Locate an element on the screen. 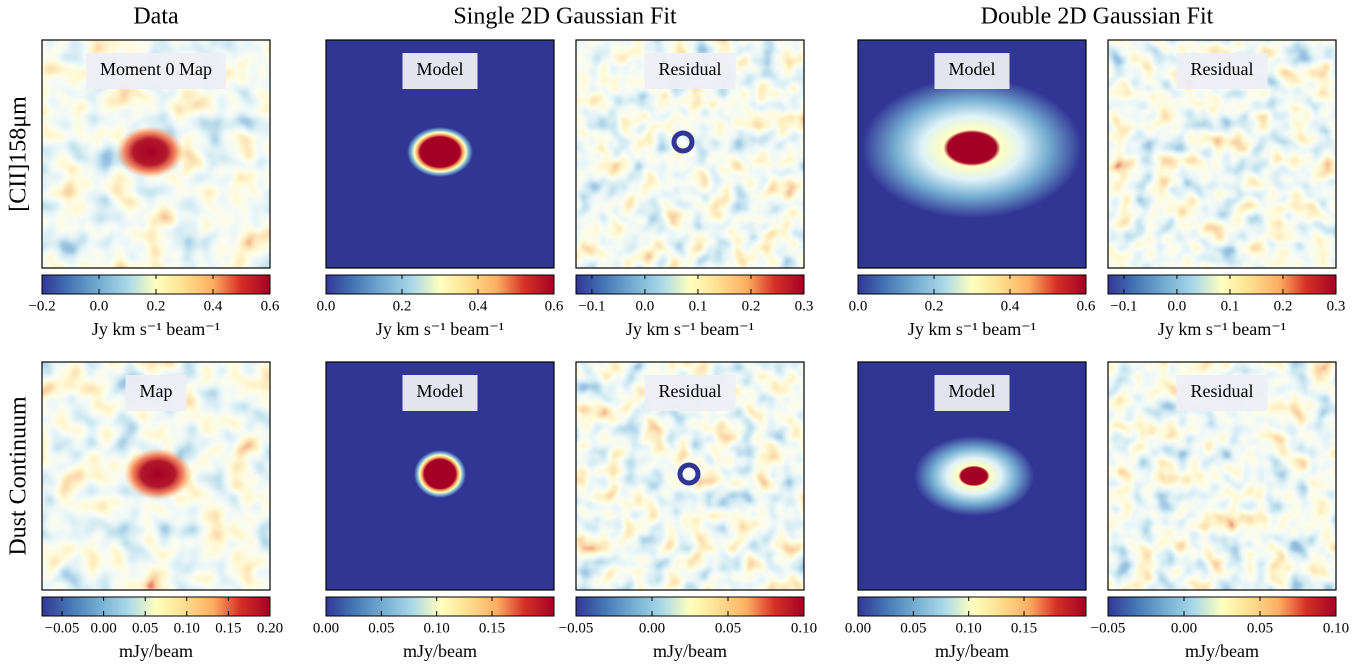  colorbar-tick-label: −0.2 is located at coordinates (41, 306).